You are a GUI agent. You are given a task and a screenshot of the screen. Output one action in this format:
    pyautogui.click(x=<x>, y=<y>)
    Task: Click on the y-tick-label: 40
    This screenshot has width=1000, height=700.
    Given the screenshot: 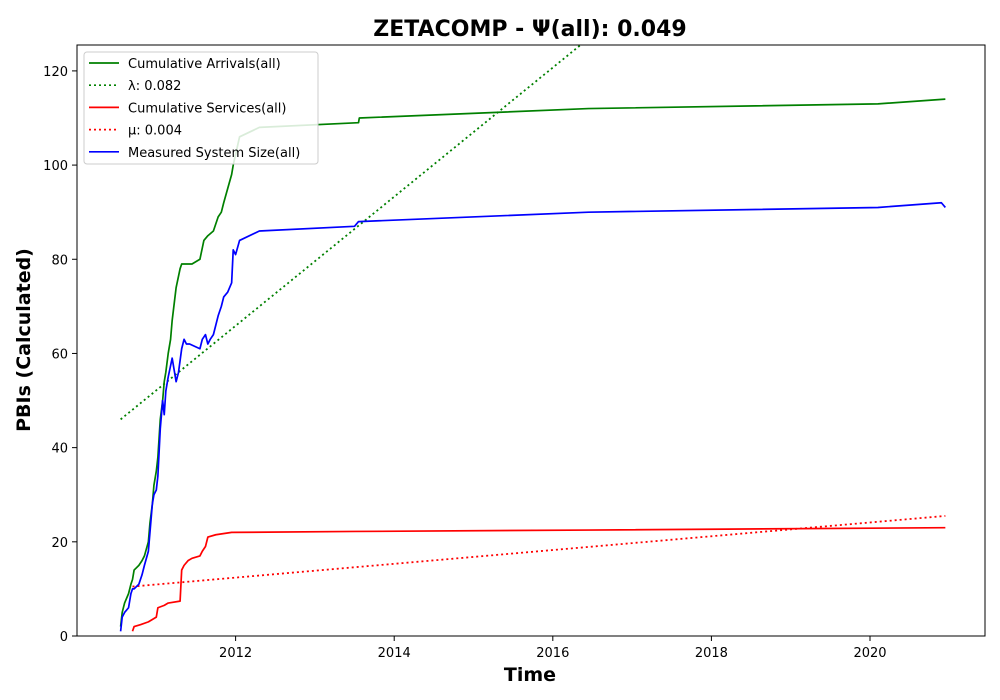 What is the action you would take?
    pyautogui.click(x=59, y=449)
    